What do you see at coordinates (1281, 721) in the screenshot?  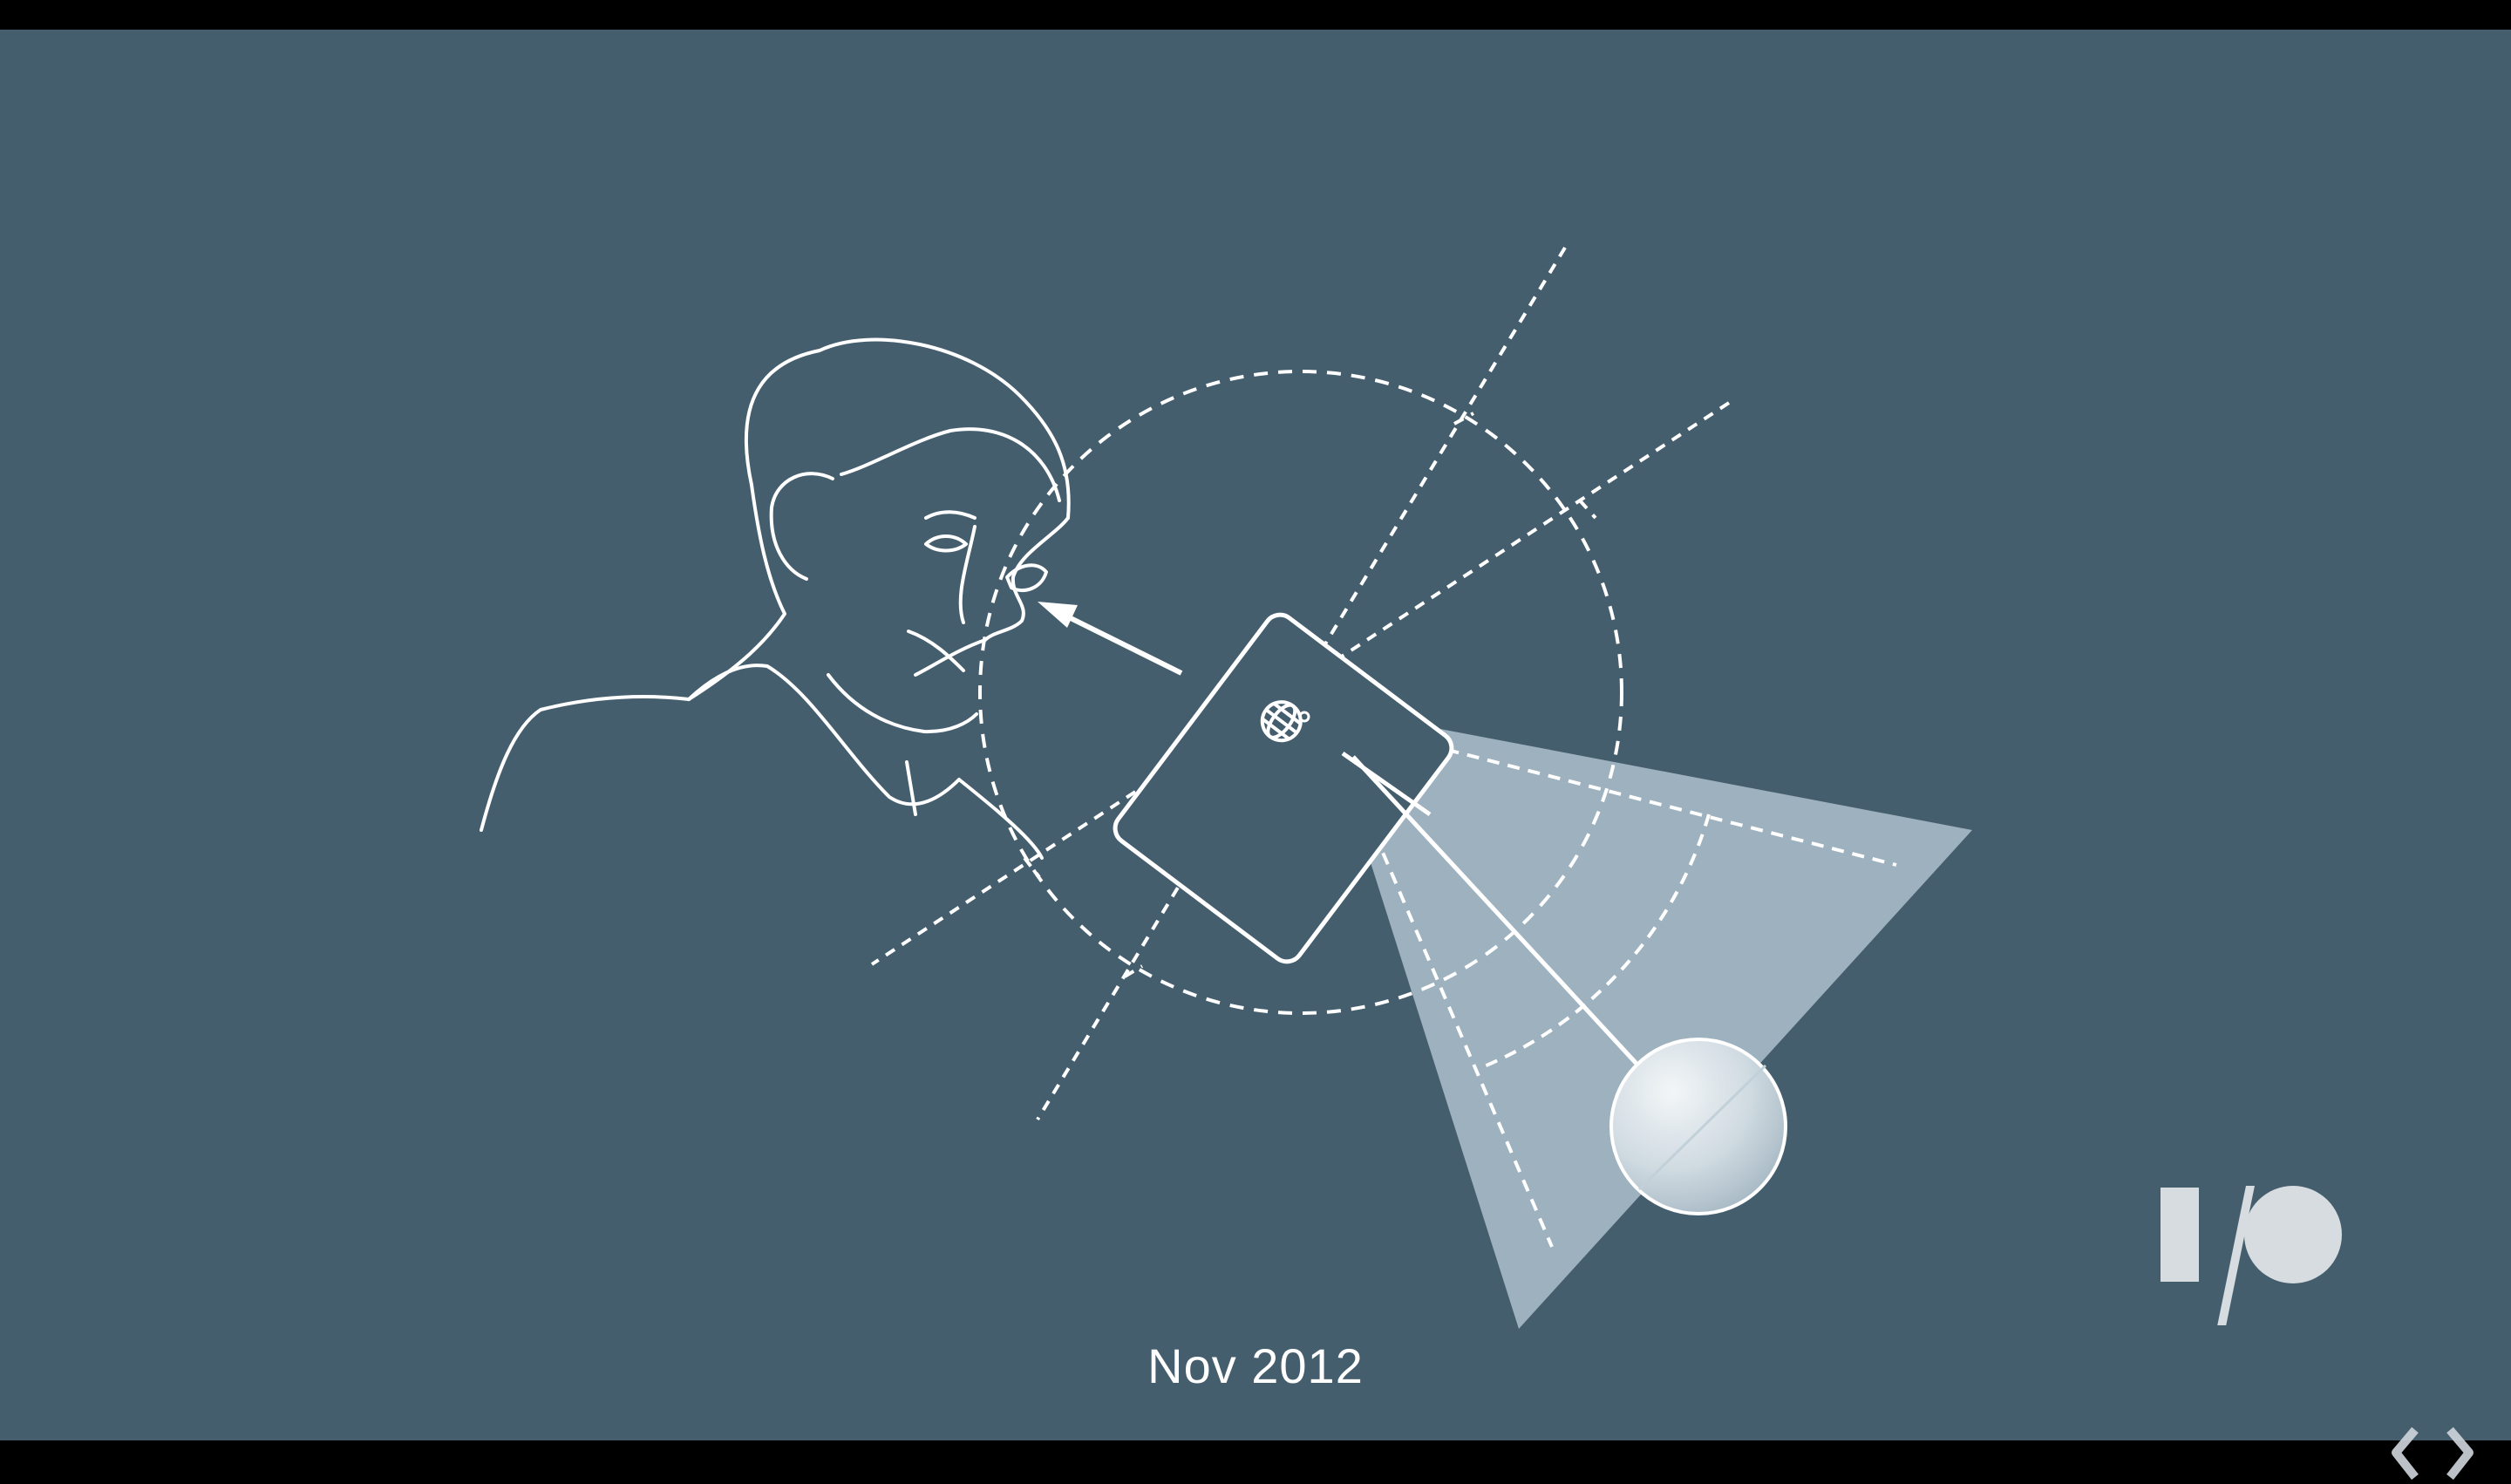 I see `globe-icon` at bounding box center [1281, 721].